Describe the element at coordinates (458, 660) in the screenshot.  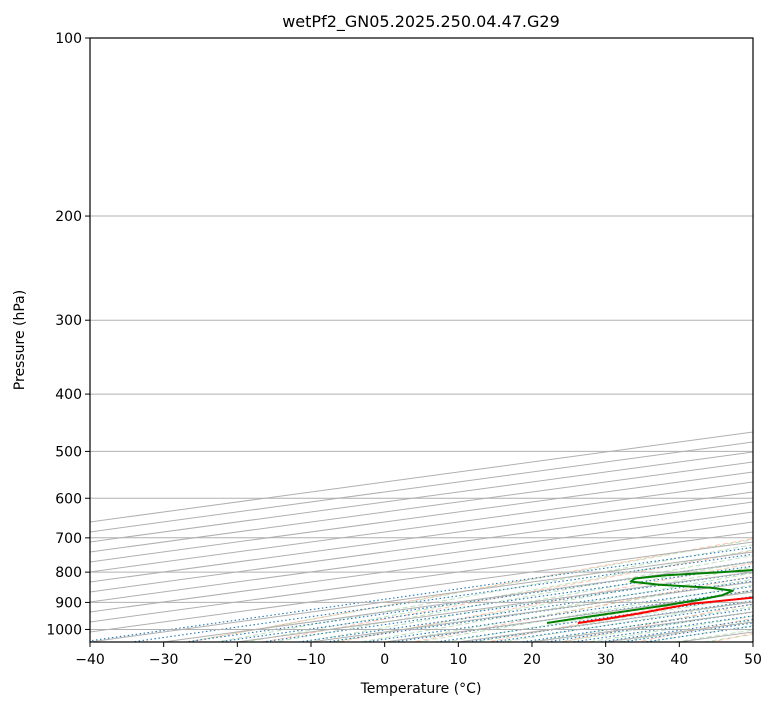
I see `x-tick-label: 10` at that location.